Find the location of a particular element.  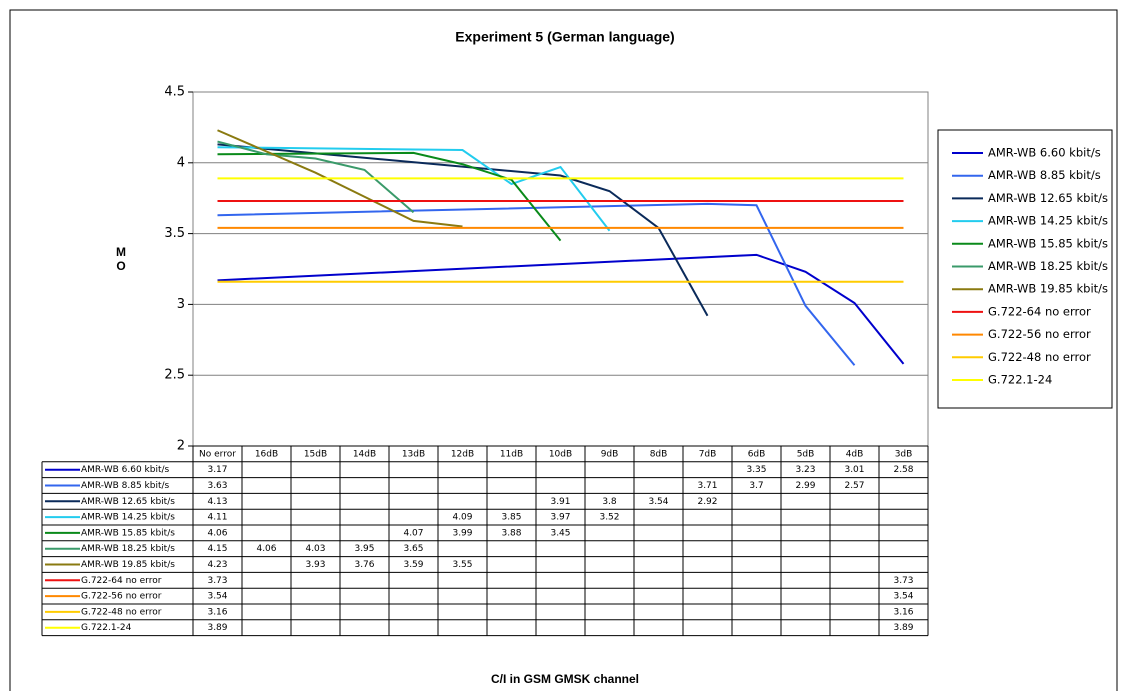

table-value: 3.01 is located at coordinates (854, 470).